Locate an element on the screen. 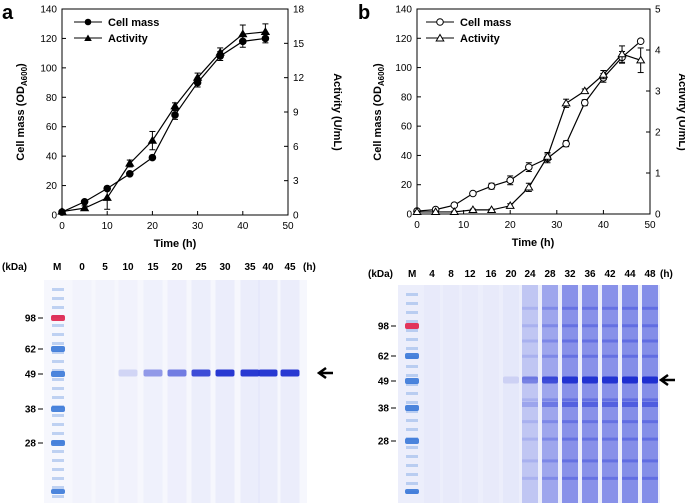 The height and width of the screenshot is (503, 685). gel-lane-label: 20 is located at coordinates (511, 274).